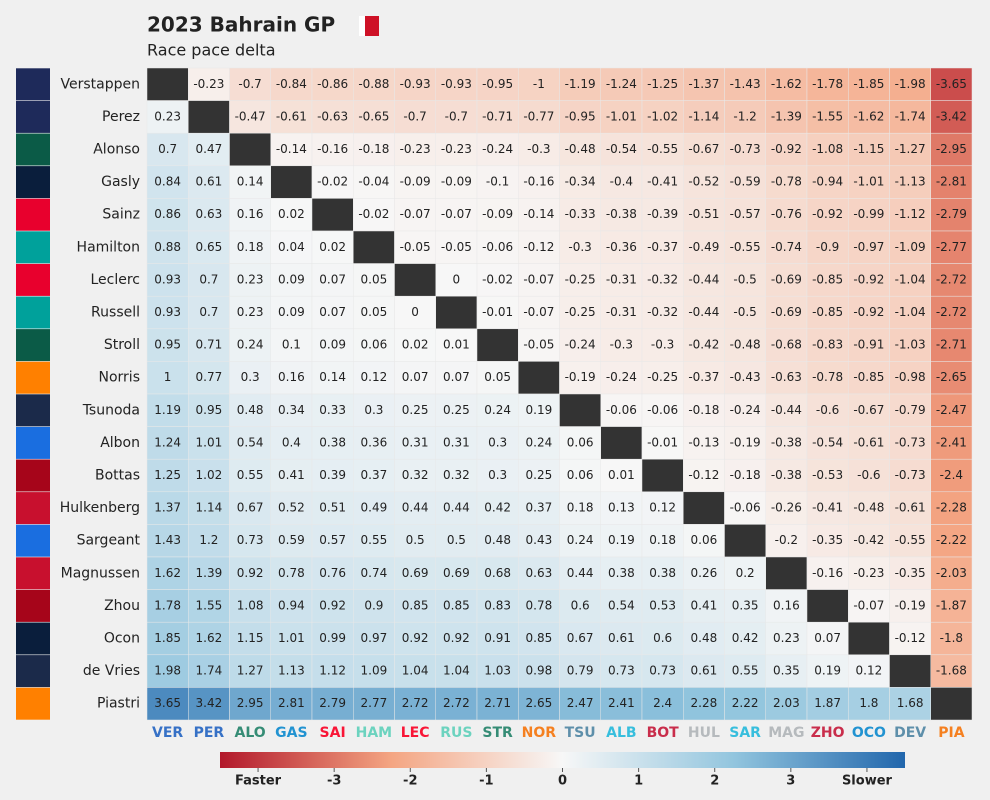 The height and width of the screenshot is (800, 990). I want to click on cell-value: 0, so click(457, 279).